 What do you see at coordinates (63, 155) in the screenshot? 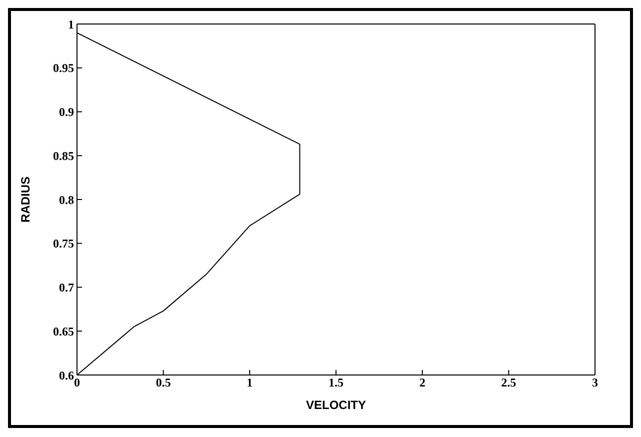
I see `y-tick-label: 0.85` at bounding box center [63, 155].